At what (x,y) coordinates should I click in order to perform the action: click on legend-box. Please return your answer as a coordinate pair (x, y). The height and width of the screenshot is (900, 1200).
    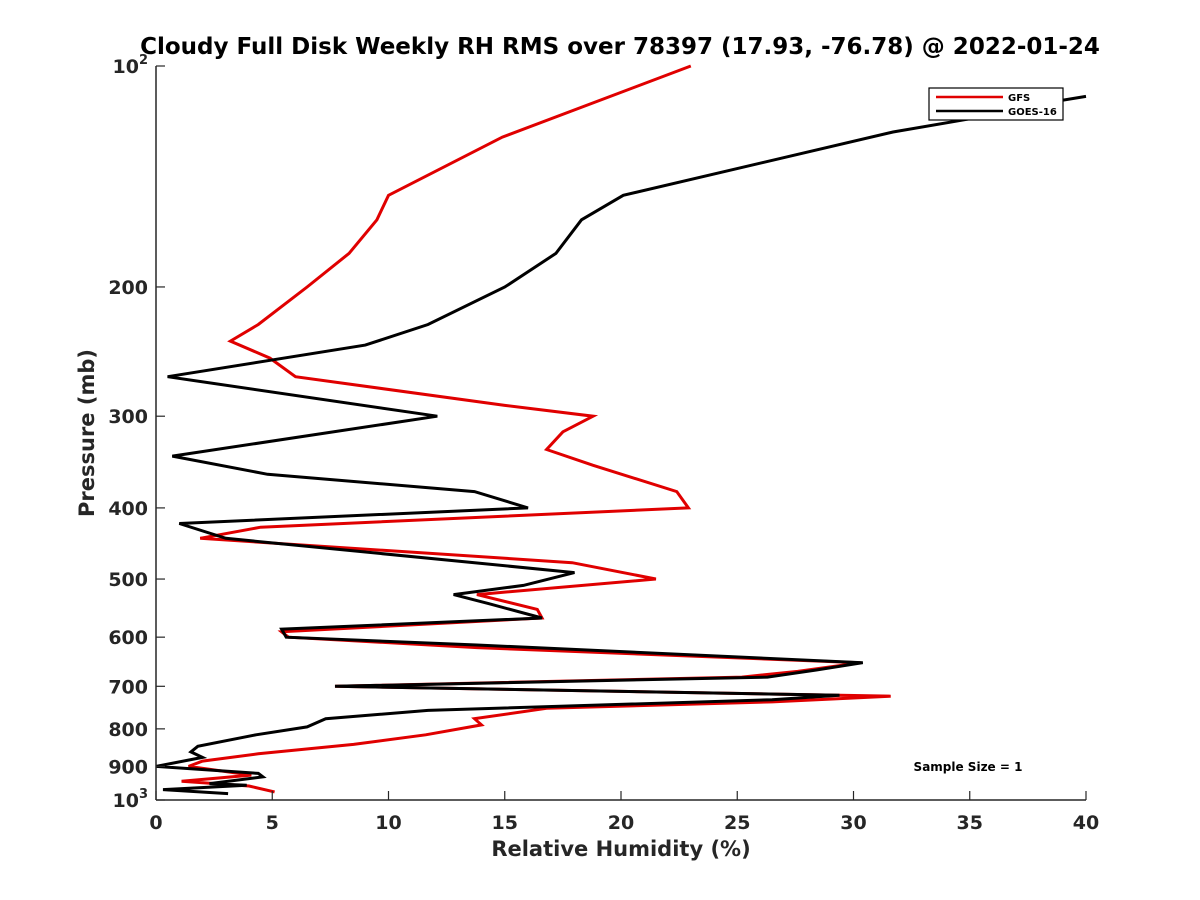
    Looking at the image, I should click on (996, 104).